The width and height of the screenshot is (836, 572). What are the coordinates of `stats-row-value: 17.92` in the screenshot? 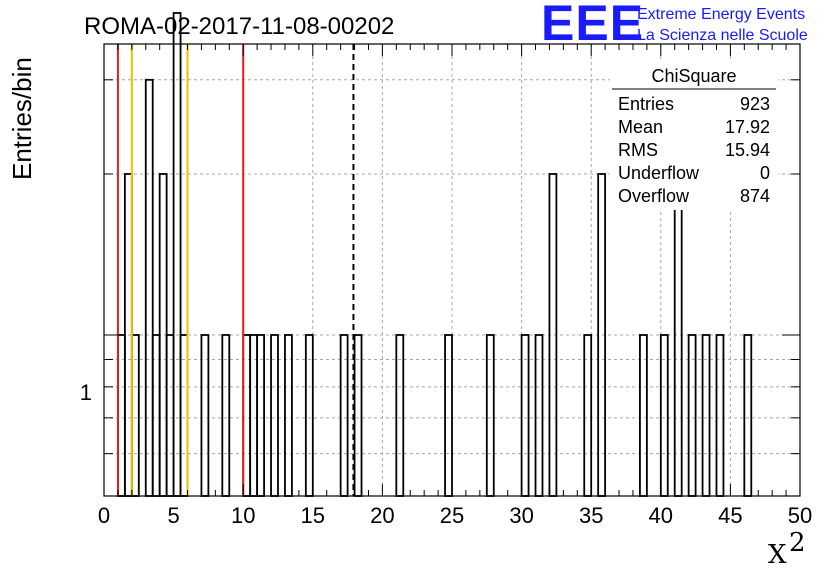 It's located at (747, 127).